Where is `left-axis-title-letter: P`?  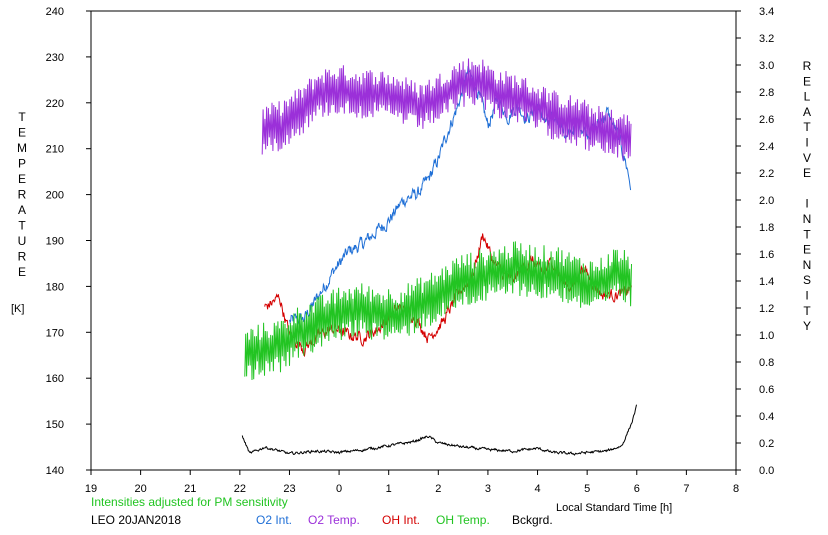
left-axis-title-letter: P is located at coordinates (22, 164).